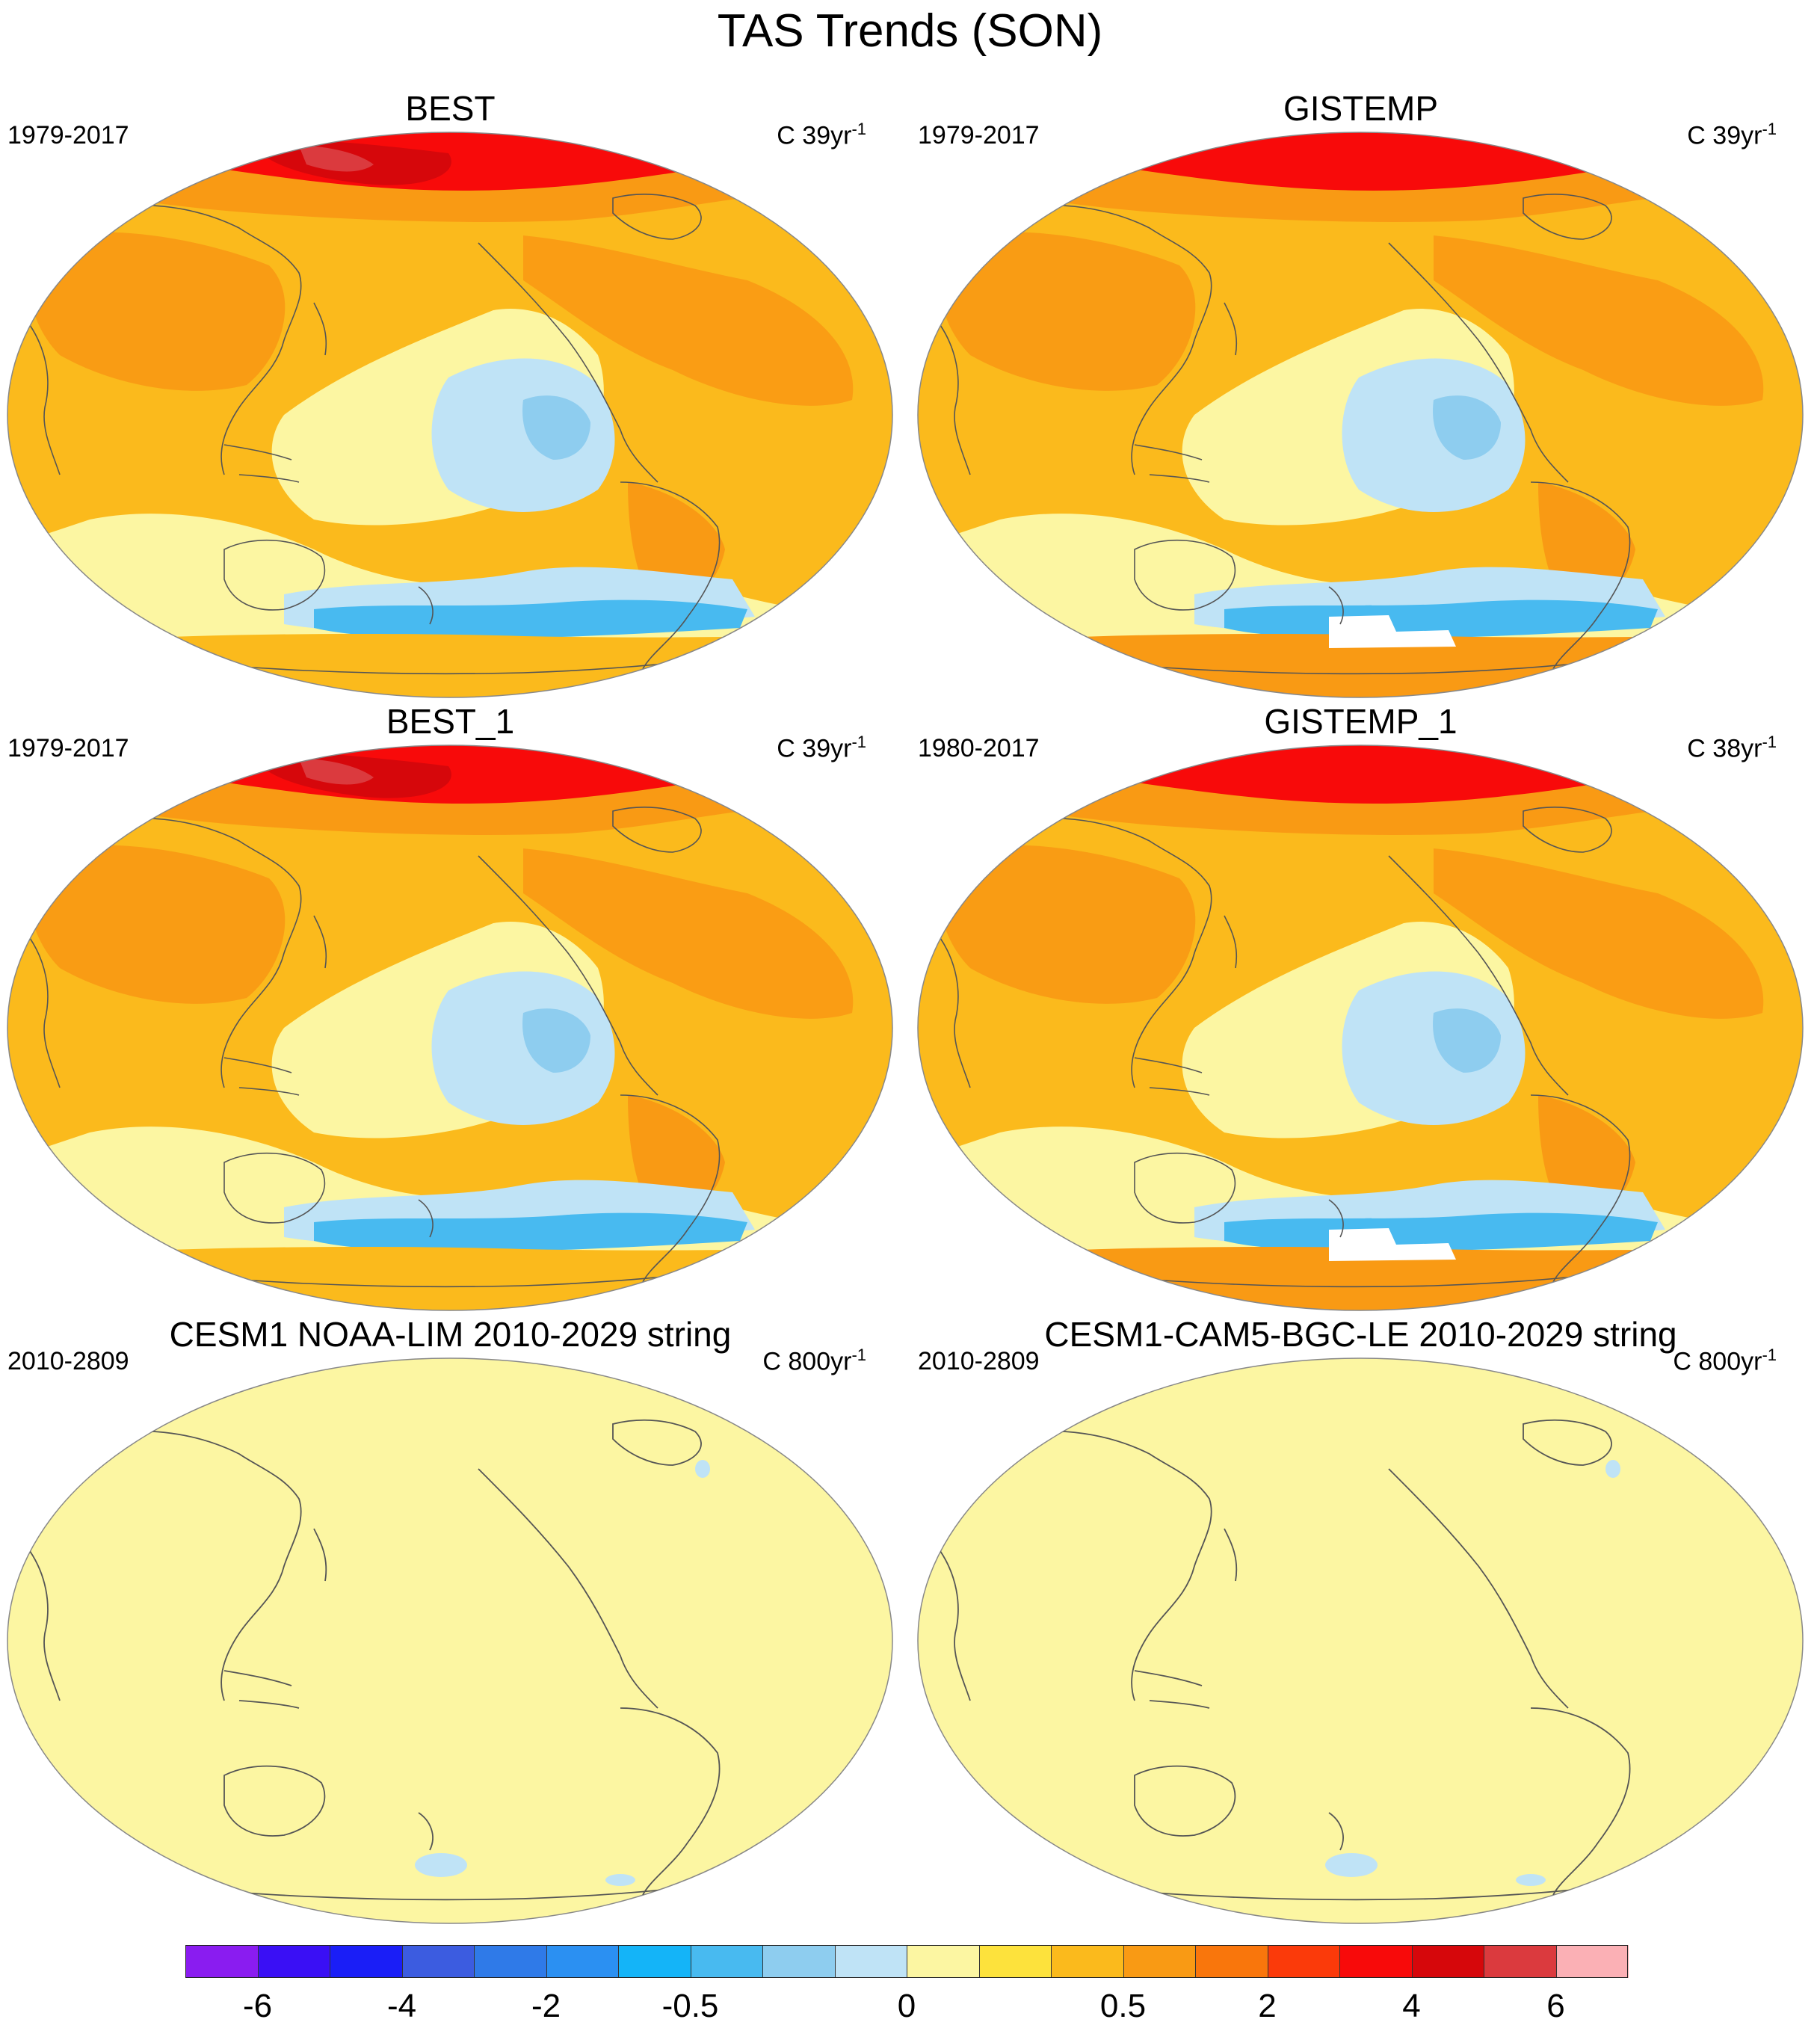 This screenshot has width=1820, height=2031. I want to click on arctic-max-warming, so click(336, 772).